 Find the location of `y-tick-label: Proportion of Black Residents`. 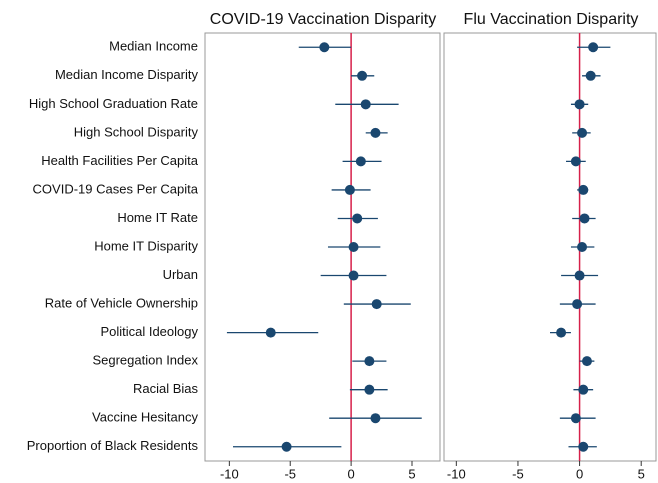

y-tick-label: Proportion of Black Residents is located at coordinates (113, 445).